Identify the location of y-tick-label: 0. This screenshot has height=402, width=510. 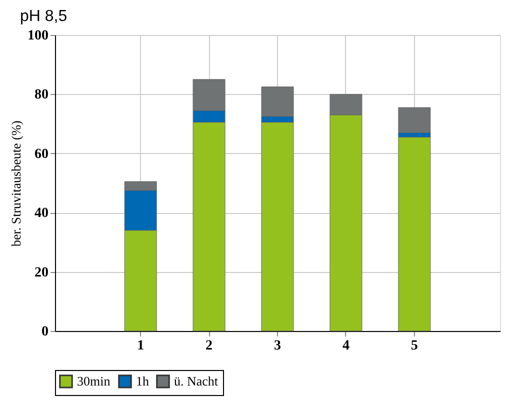
(45, 332).